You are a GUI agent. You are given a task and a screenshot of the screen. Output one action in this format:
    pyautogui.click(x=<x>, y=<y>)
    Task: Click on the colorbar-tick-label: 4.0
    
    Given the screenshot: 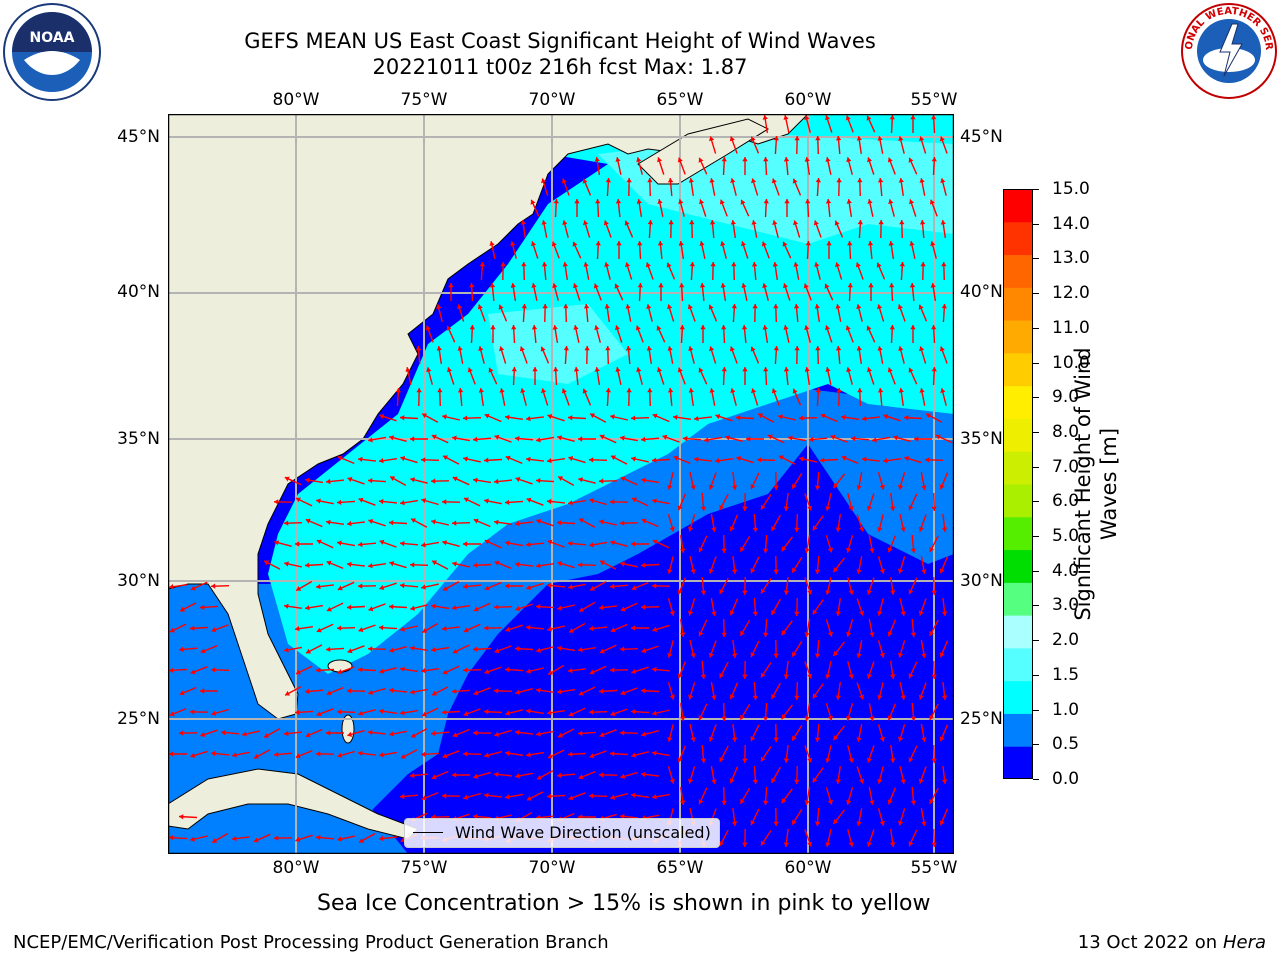 What is the action you would take?
    pyautogui.click(x=1066, y=570)
    